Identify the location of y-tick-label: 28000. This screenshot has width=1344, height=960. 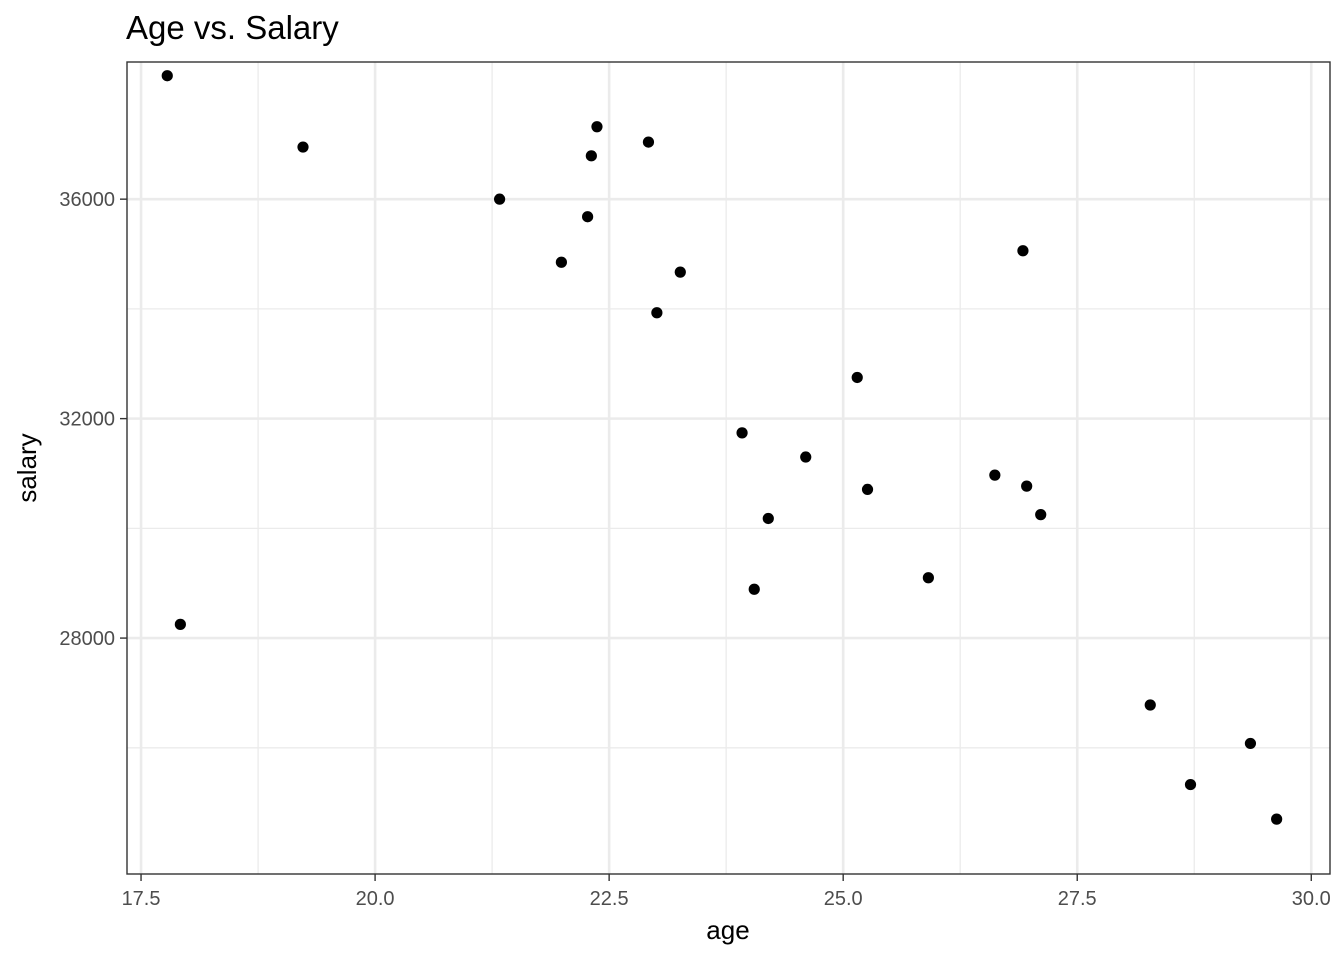
(87, 639).